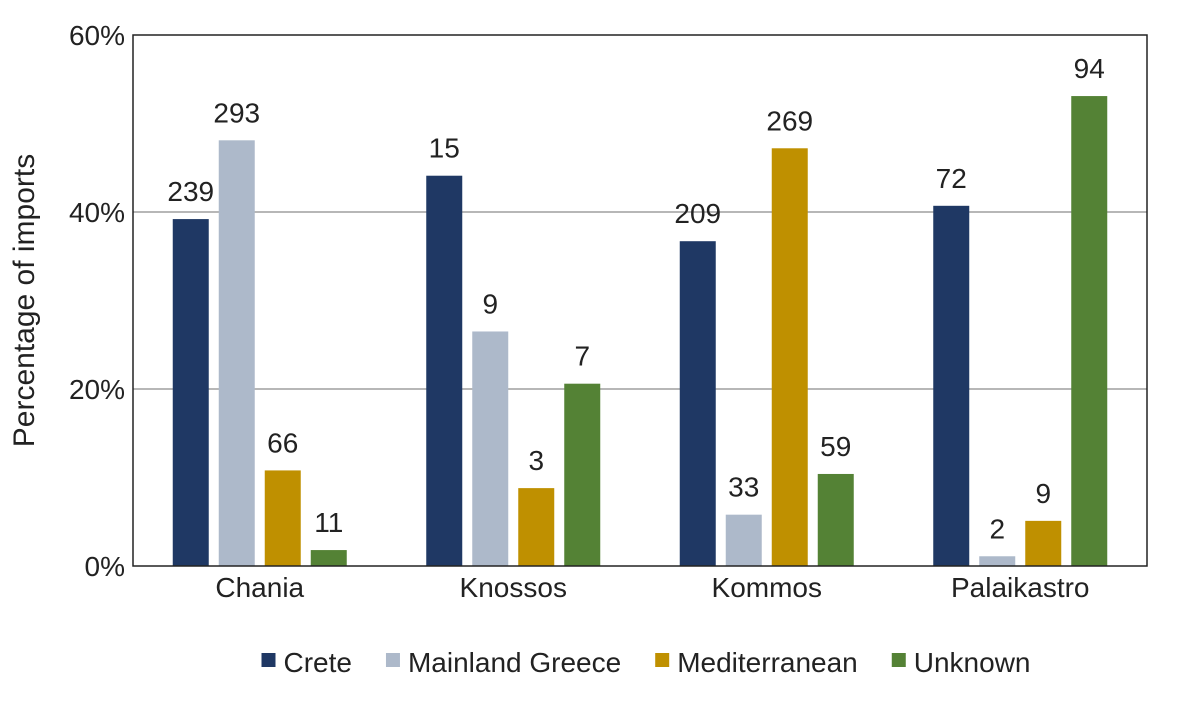  I want to click on data-label: 11, so click(328, 522).